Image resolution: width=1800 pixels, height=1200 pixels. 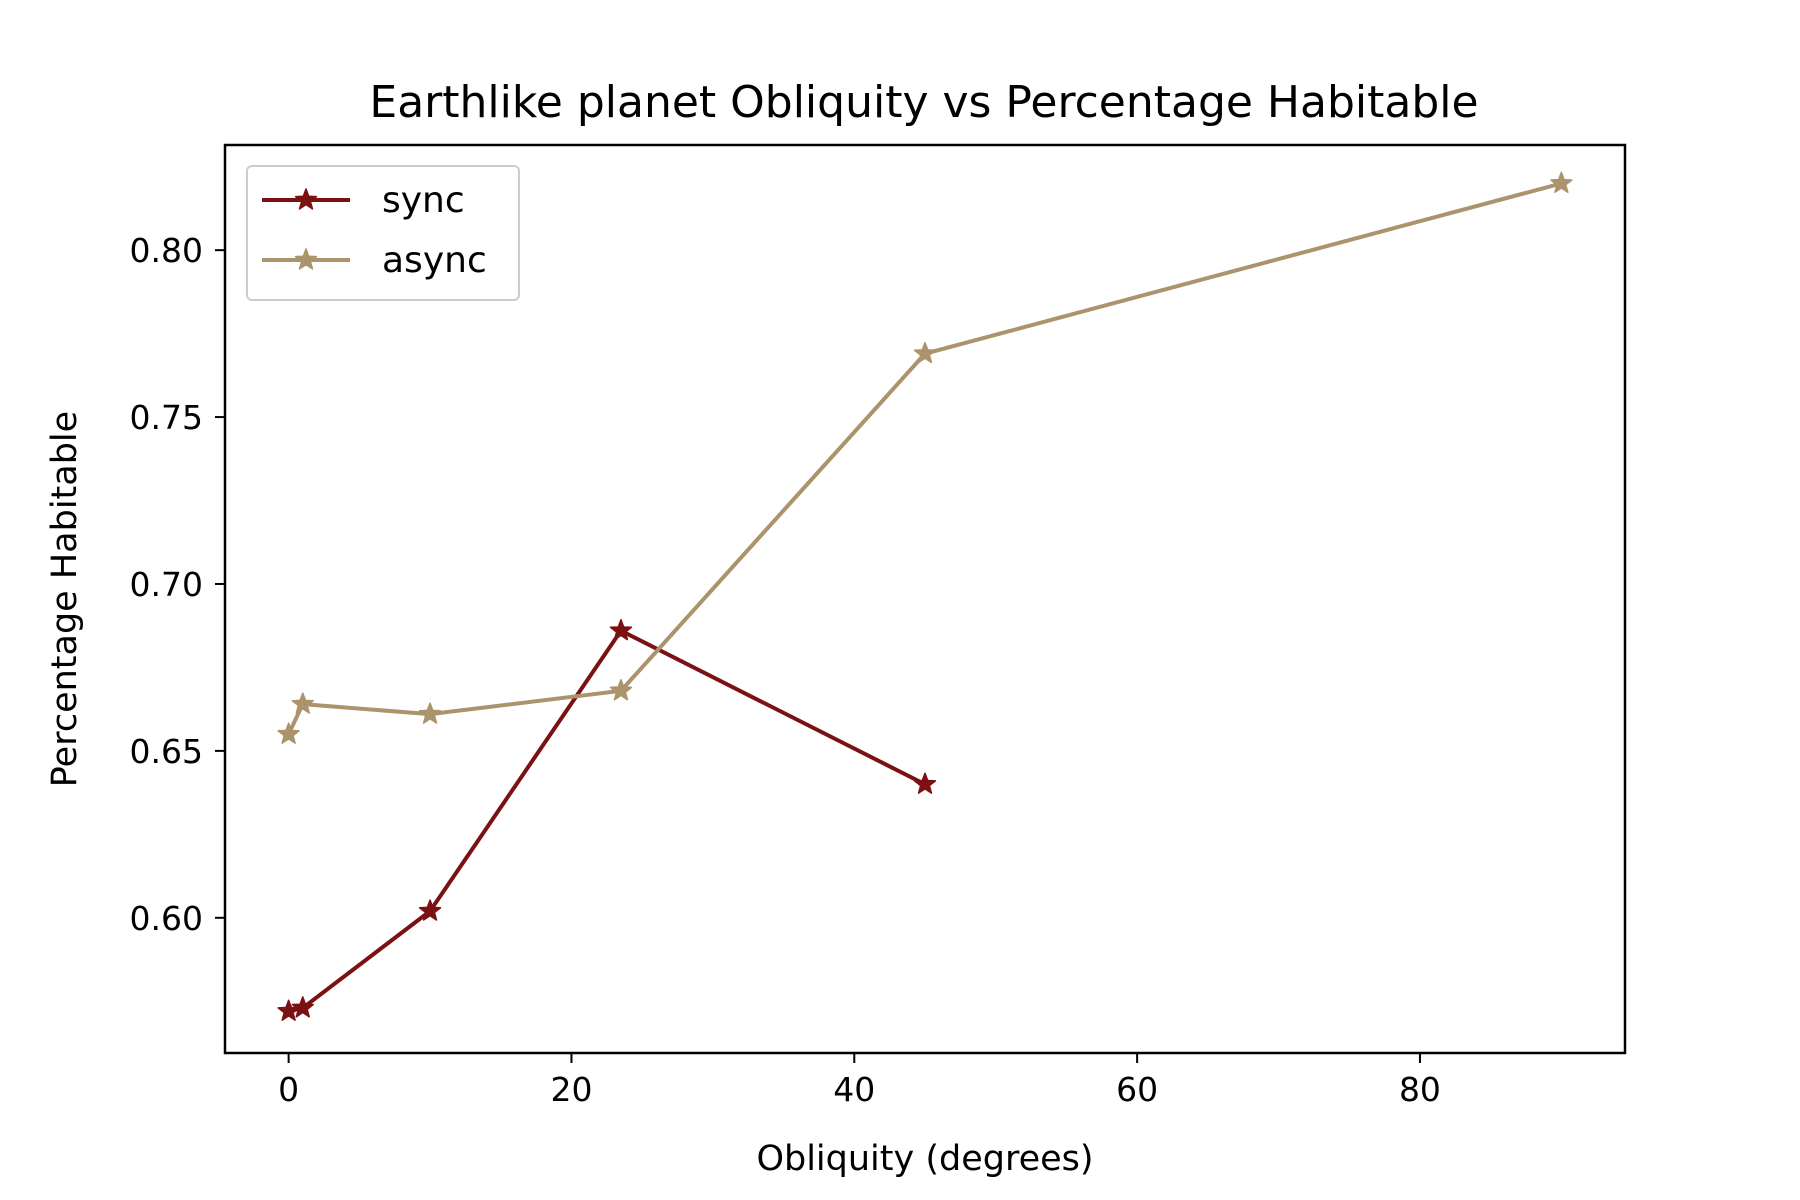 I want to click on x-tick-label: 40, so click(x=854, y=1089).